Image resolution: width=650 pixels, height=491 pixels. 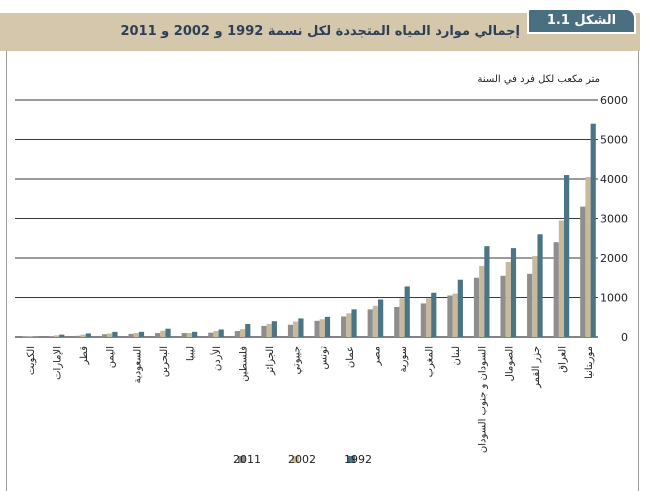 What do you see at coordinates (31, 360) in the screenshot?
I see `x-tick-label: الكويت` at bounding box center [31, 360].